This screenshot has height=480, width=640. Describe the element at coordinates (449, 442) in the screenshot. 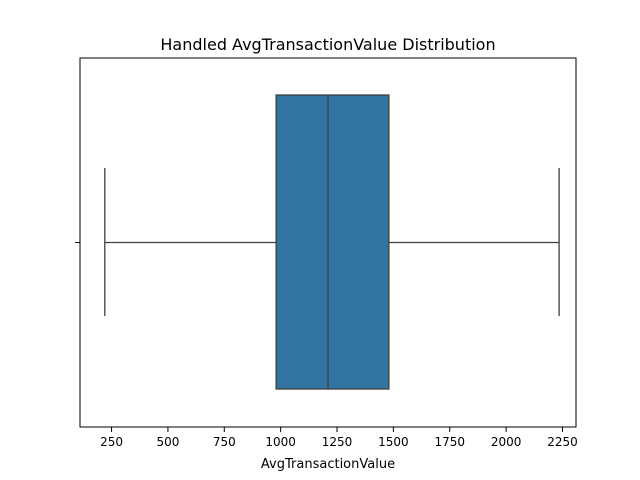

I see `x-tick-label-1750: 1750` at that location.